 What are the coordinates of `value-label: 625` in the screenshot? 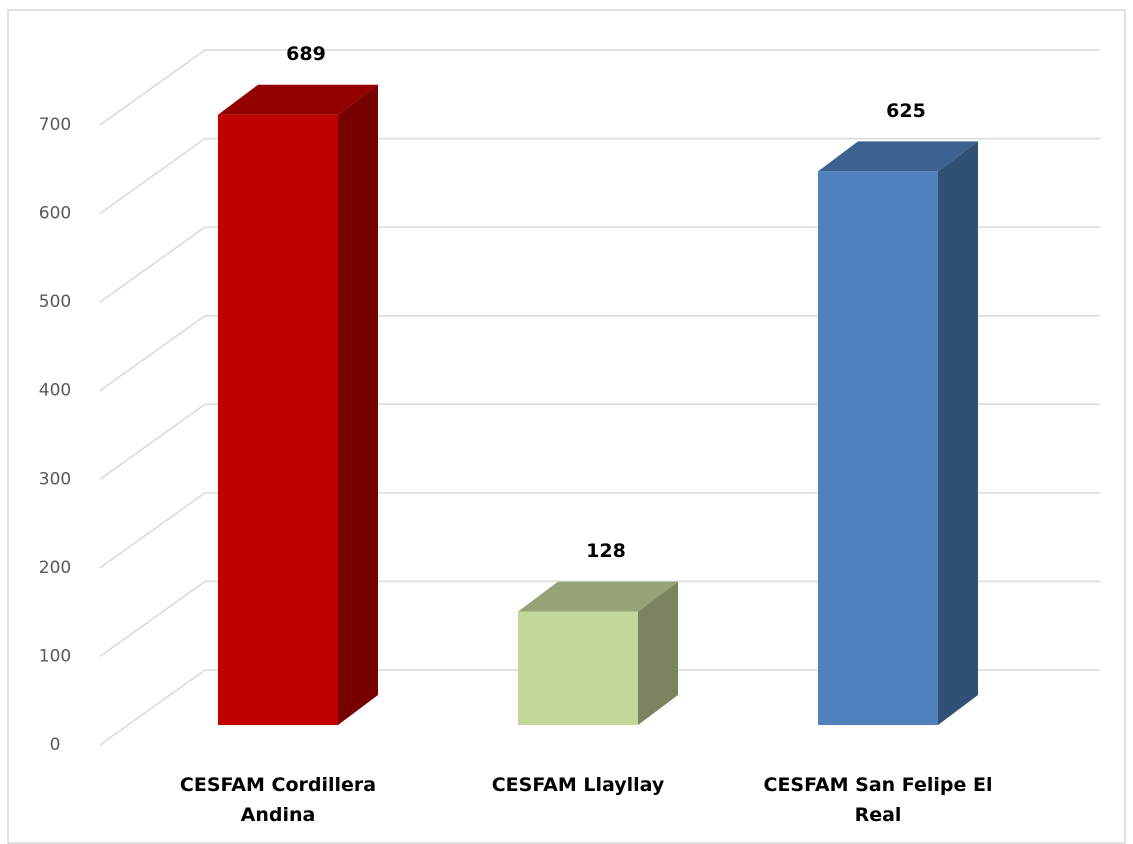 It's located at (906, 111).